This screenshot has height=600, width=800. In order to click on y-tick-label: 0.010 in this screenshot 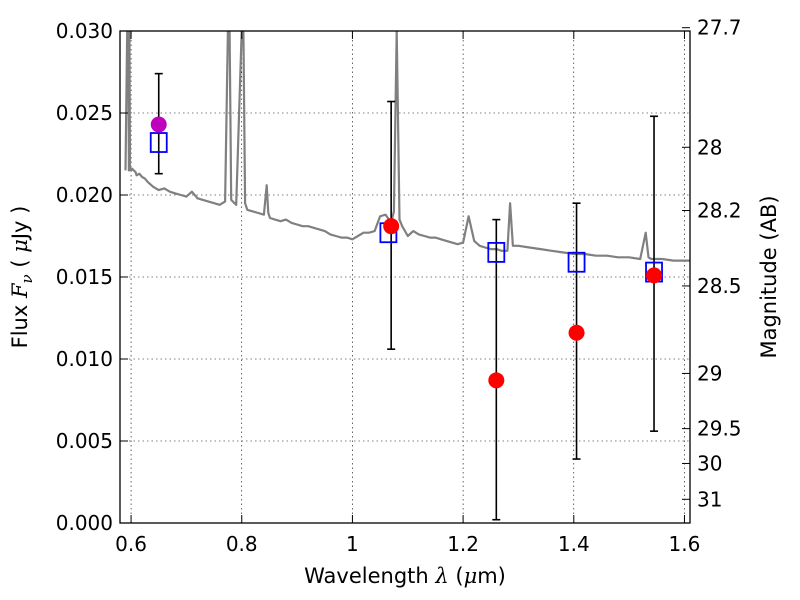, I will do `click(84, 359)`.